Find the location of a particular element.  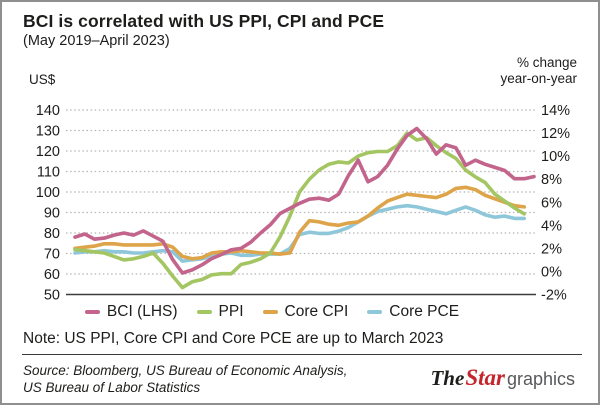

legend-item-bci: BCI (LHS) is located at coordinates (131, 312).